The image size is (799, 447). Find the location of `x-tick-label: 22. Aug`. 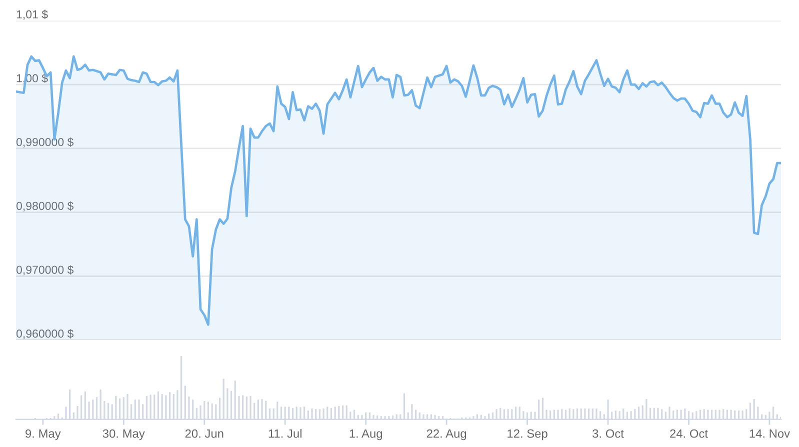

x-tick-label: 22. Aug is located at coordinates (446, 434).